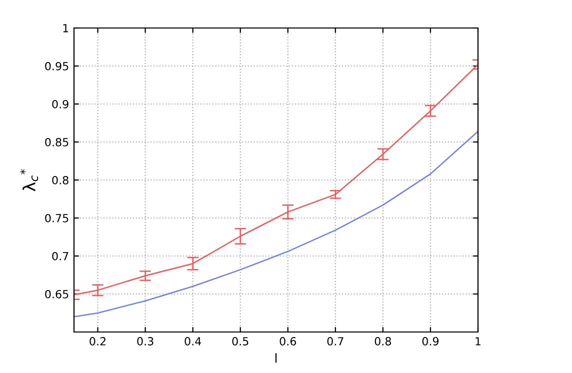 This screenshot has width=572, height=373. Describe the element at coordinates (56, 294) in the screenshot. I see `y-tick-label: 0.65` at that location.